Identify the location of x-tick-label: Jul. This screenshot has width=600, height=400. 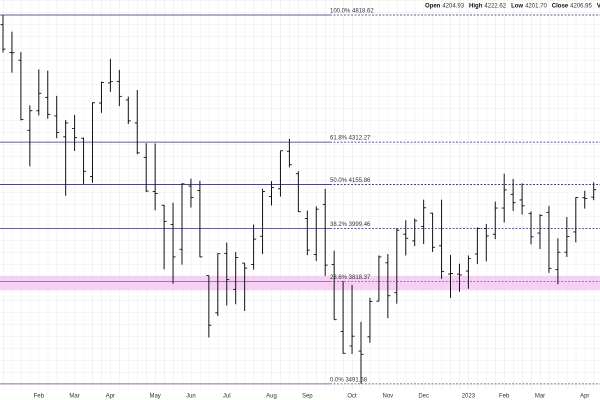
(227, 397).